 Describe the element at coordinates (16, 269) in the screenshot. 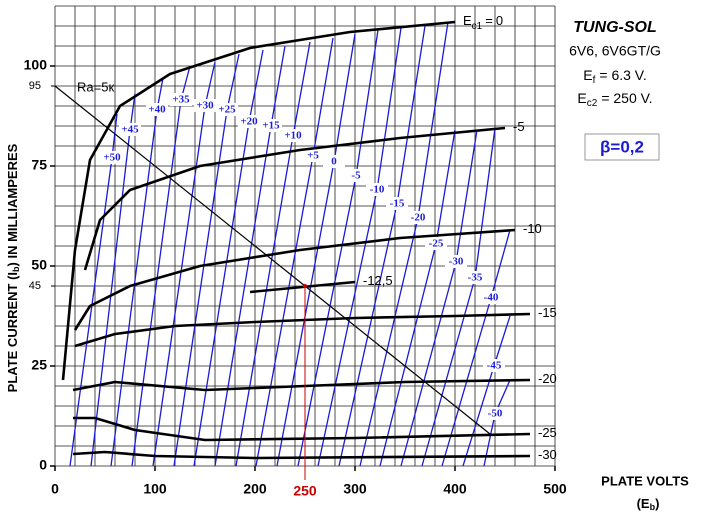

I see `y-title-sub: b` at that location.